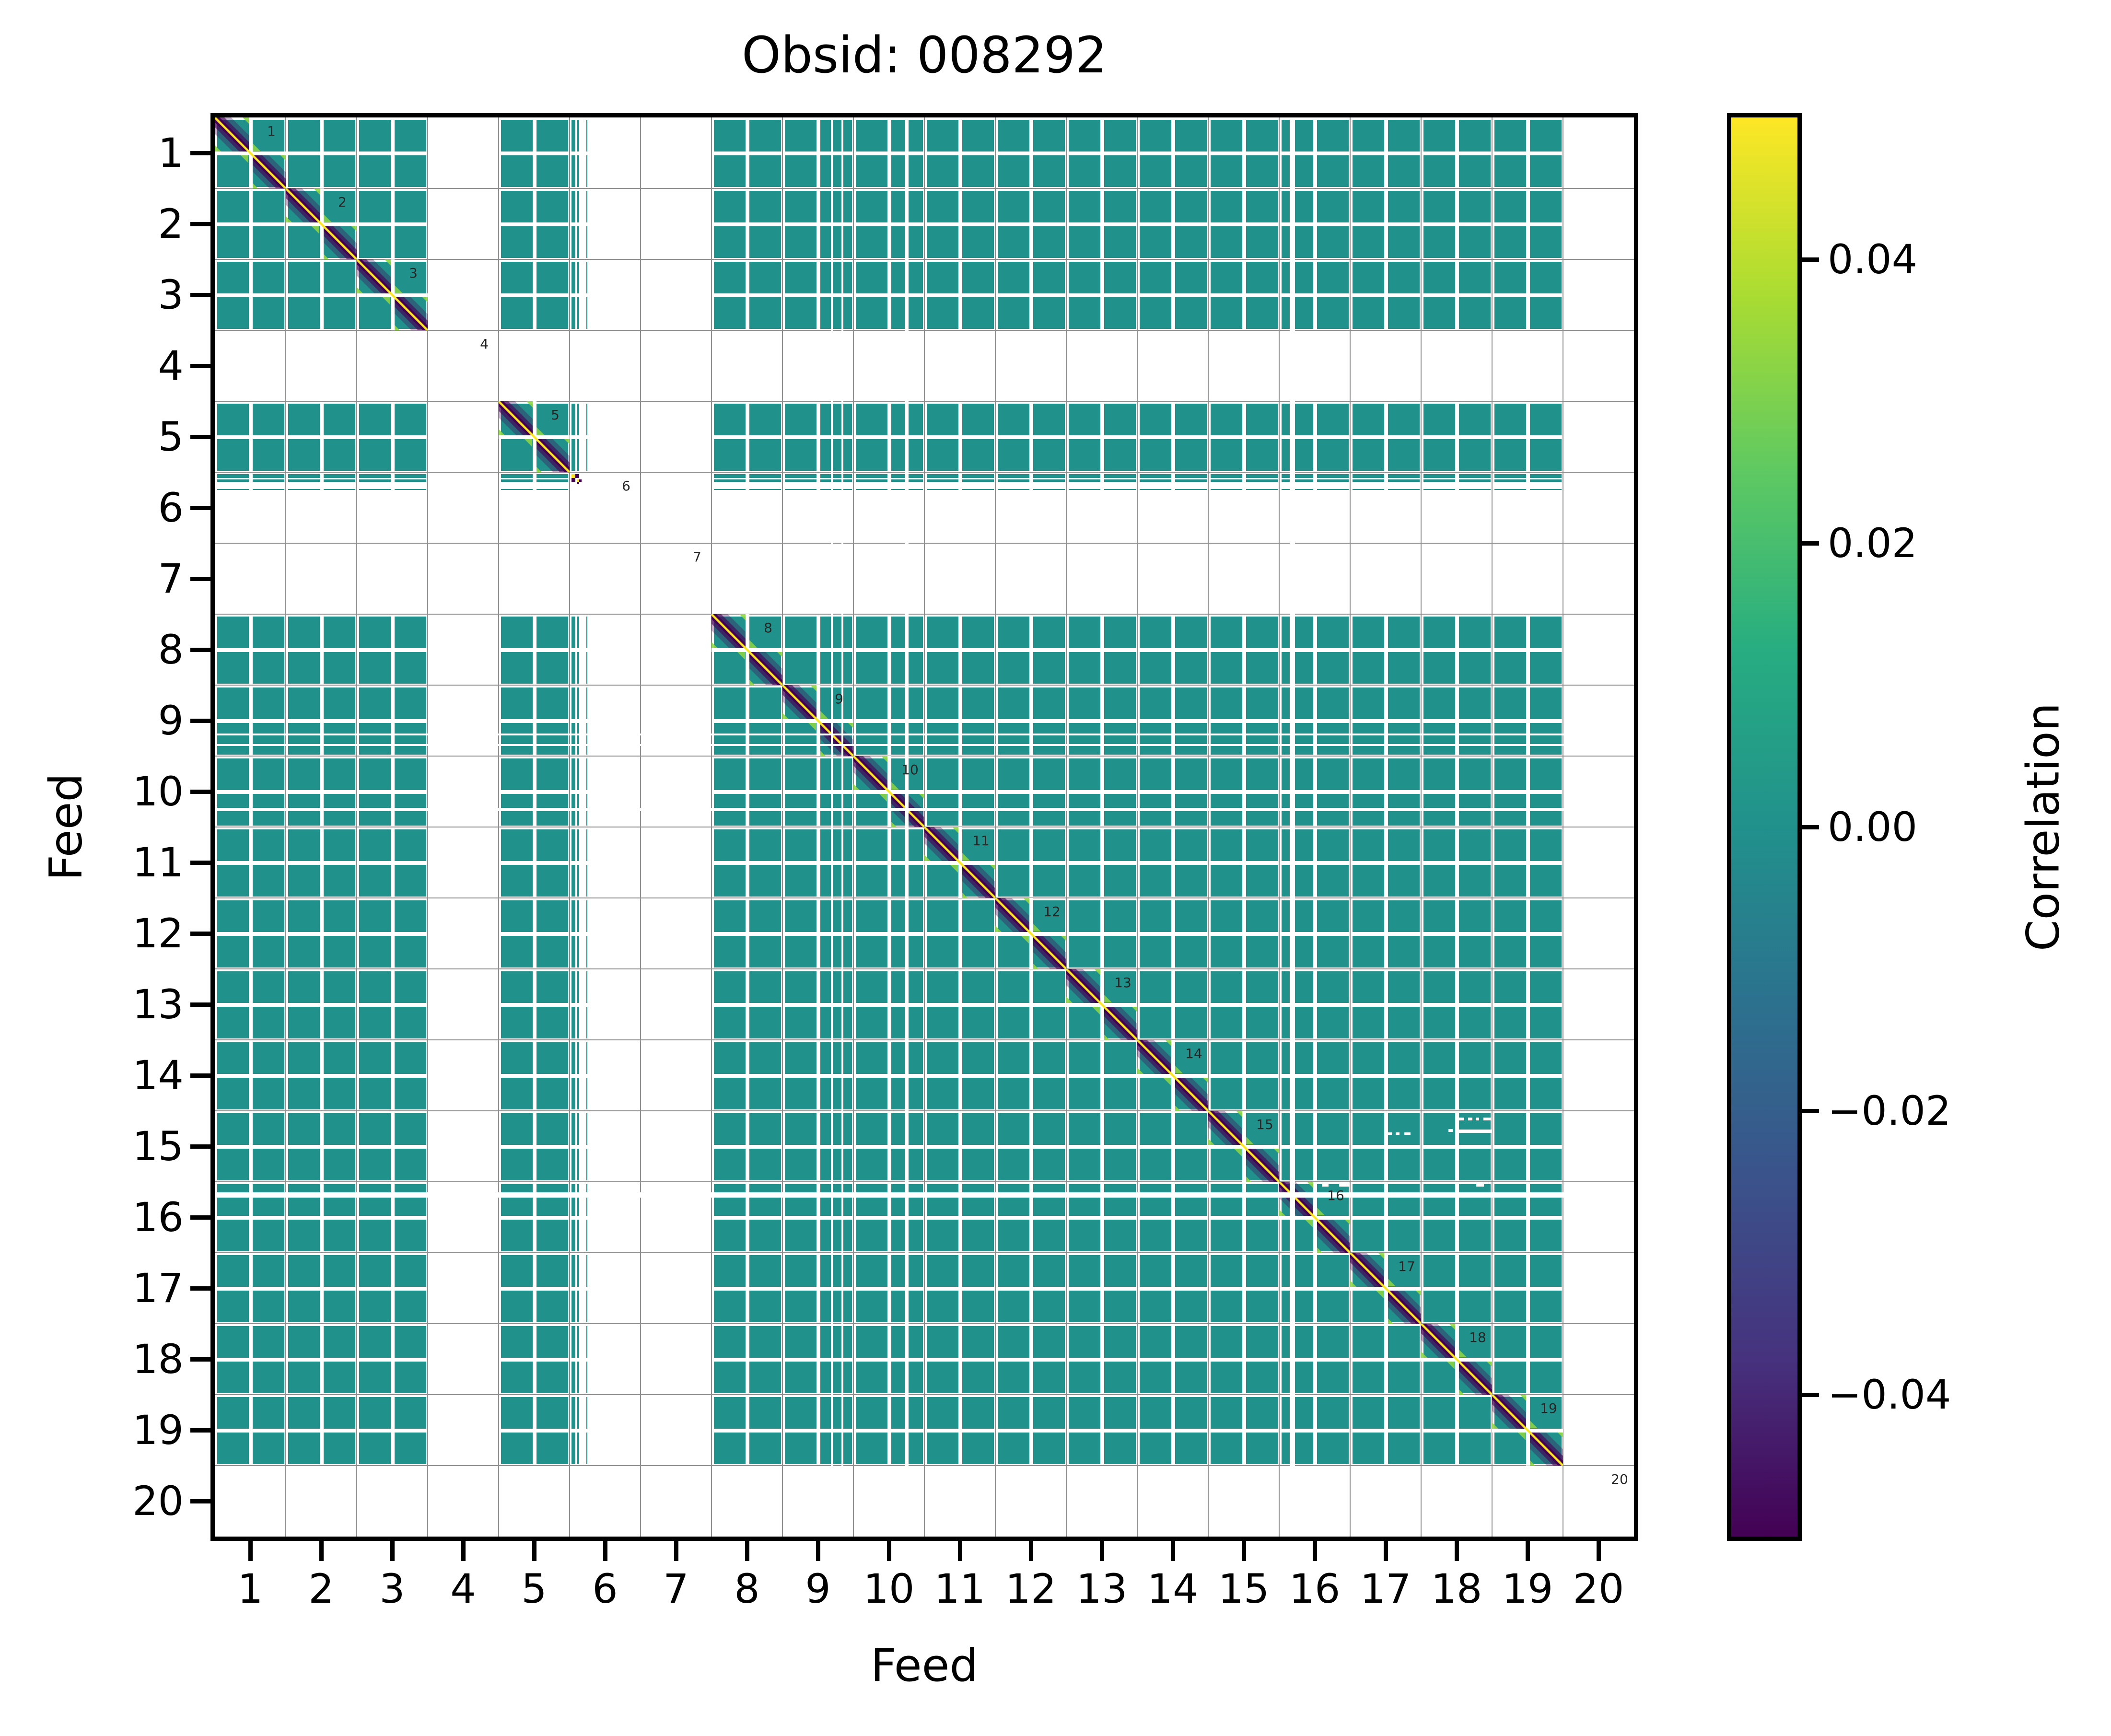  I want to click on x-tick-label: 18, so click(1456, 1588).